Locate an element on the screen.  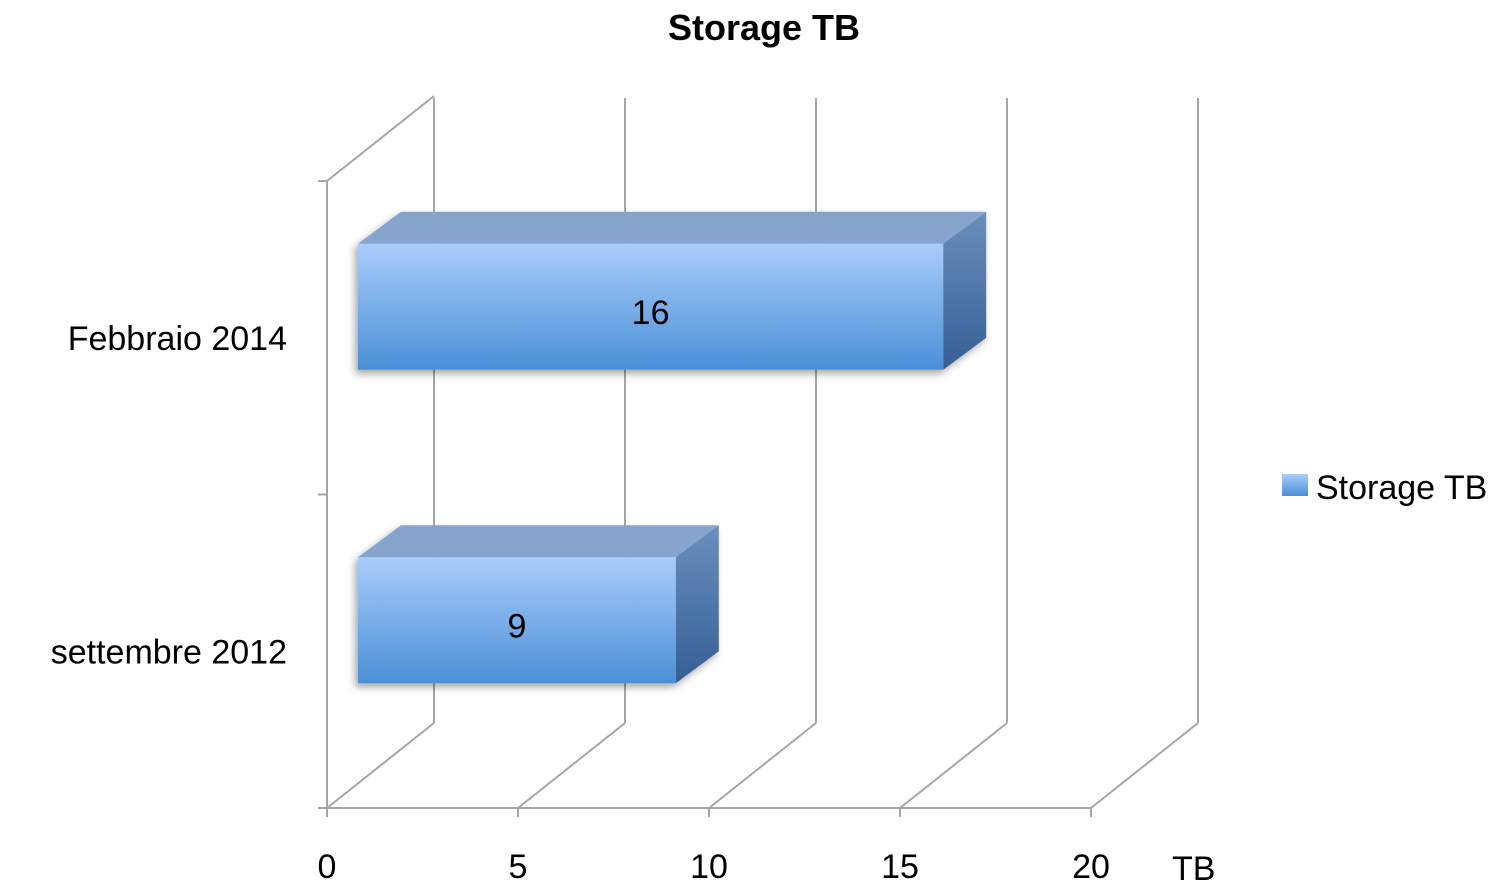
x-tick-label-15: 15 is located at coordinates (900, 867).